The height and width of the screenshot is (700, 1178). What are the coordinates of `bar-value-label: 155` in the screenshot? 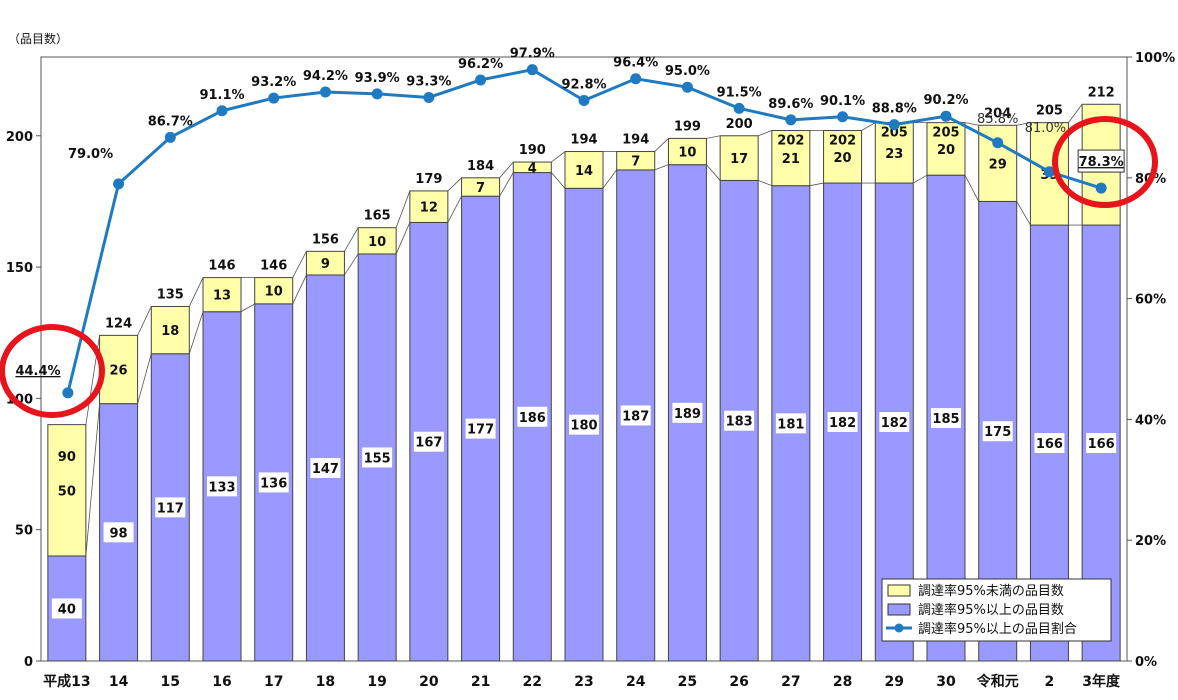 It's located at (377, 458).